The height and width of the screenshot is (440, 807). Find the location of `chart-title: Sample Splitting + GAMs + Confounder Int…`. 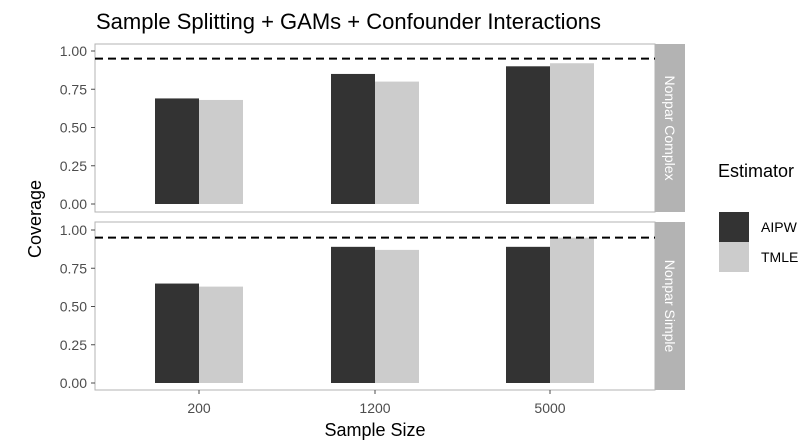

chart-title: Sample Splitting + GAMs + Confounder Int… is located at coordinates (348, 21).